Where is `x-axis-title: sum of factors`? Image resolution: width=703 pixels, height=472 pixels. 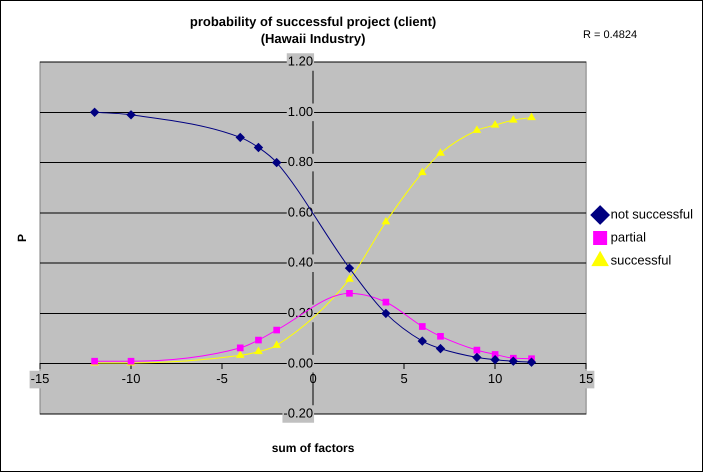
x-axis-title: sum of factors is located at coordinates (313, 448).